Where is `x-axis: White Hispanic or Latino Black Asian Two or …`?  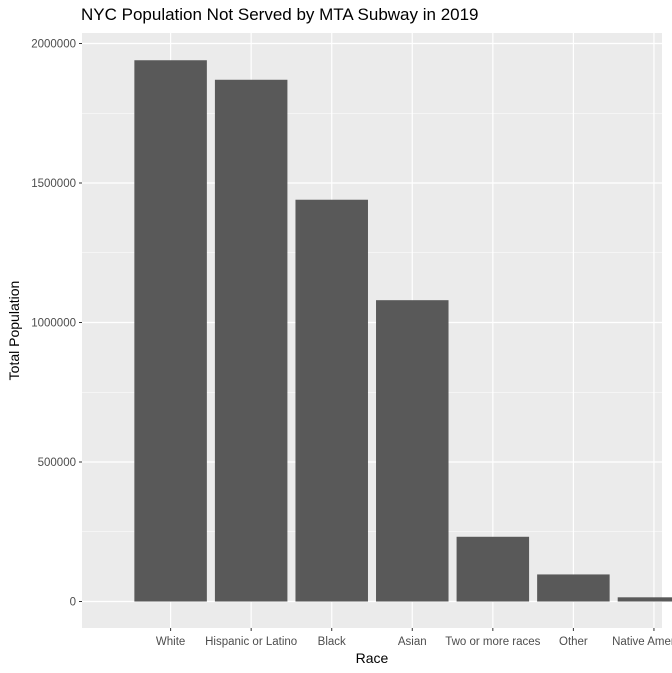
x-axis: White Hispanic or Latino Black Asian Two or … is located at coordinates (414, 638).